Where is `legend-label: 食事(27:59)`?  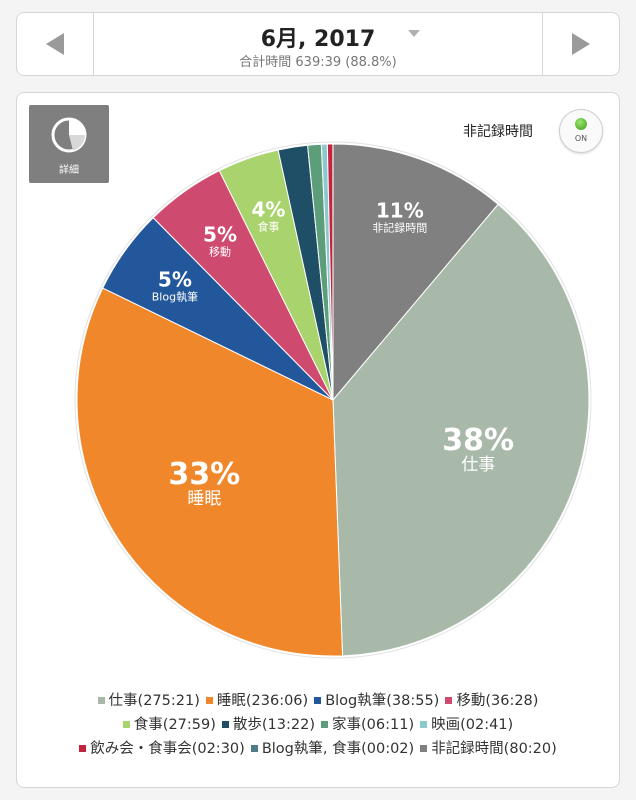 legend-label: 食事(27:59) is located at coordinates (174, 725).